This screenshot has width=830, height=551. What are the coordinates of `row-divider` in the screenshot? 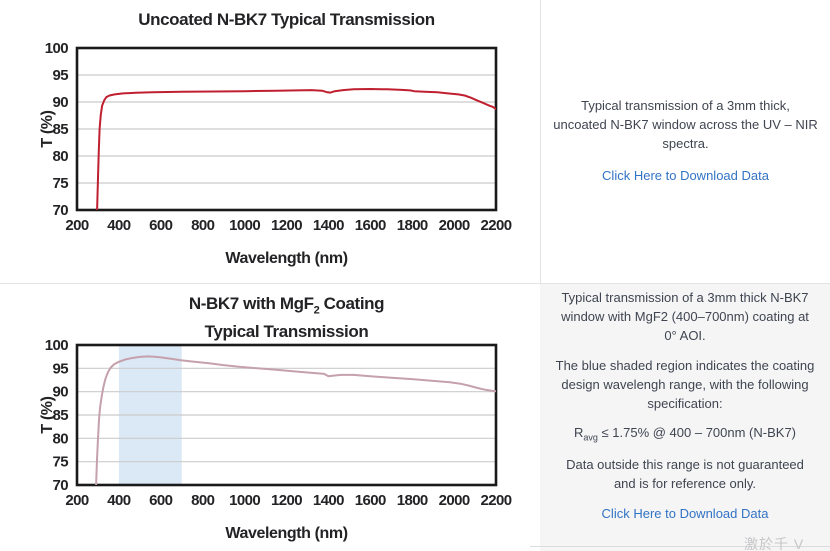 It's located at (415, 283).